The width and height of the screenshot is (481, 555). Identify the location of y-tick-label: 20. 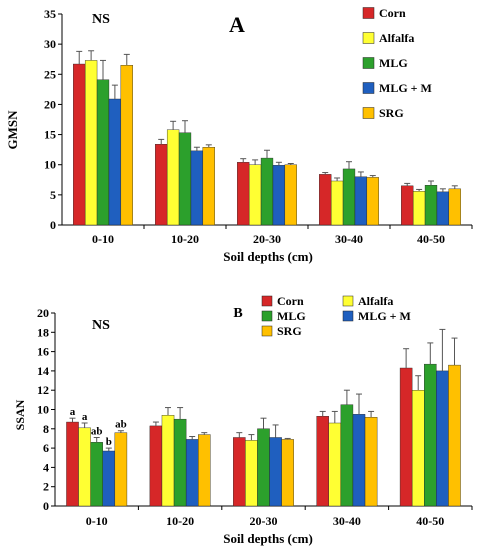
(43, 313).